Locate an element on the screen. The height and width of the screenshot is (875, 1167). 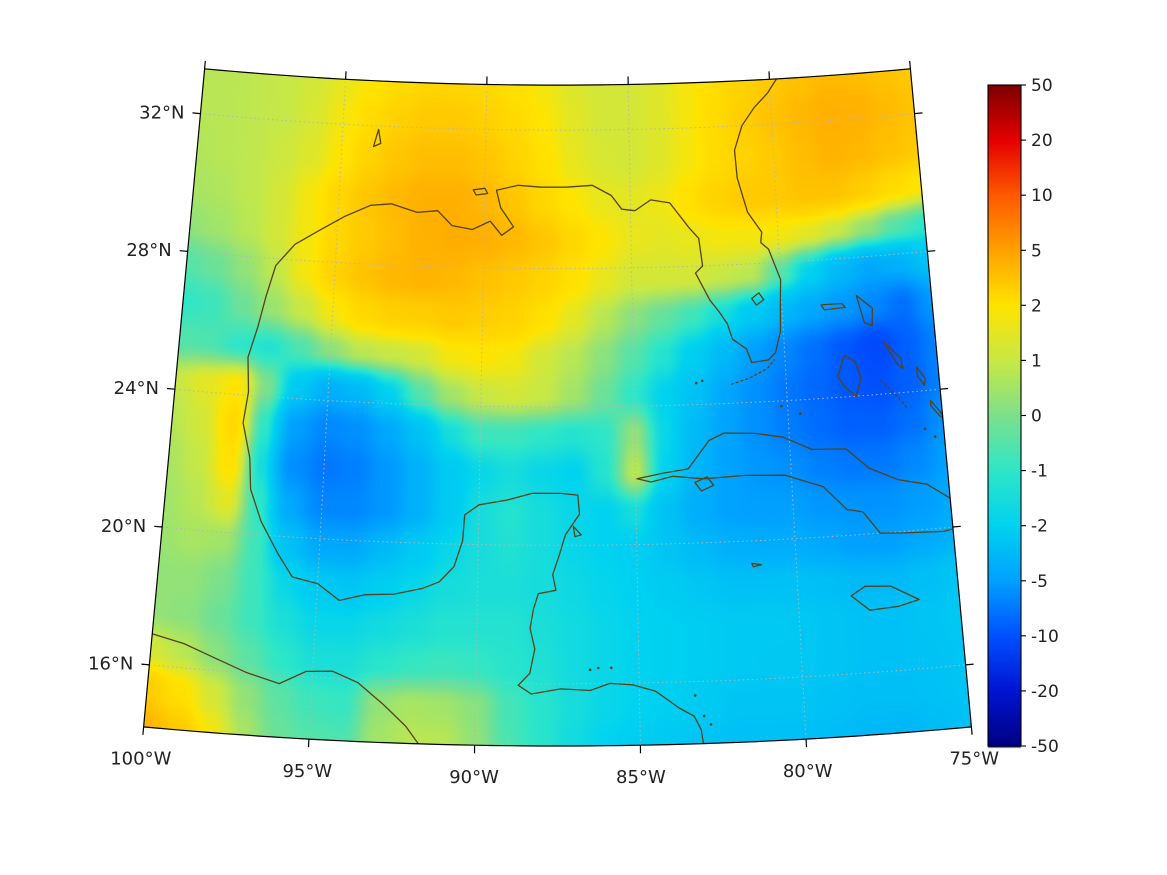
colorbar-tick-label: 10 is located at coordinates (1042, 196).